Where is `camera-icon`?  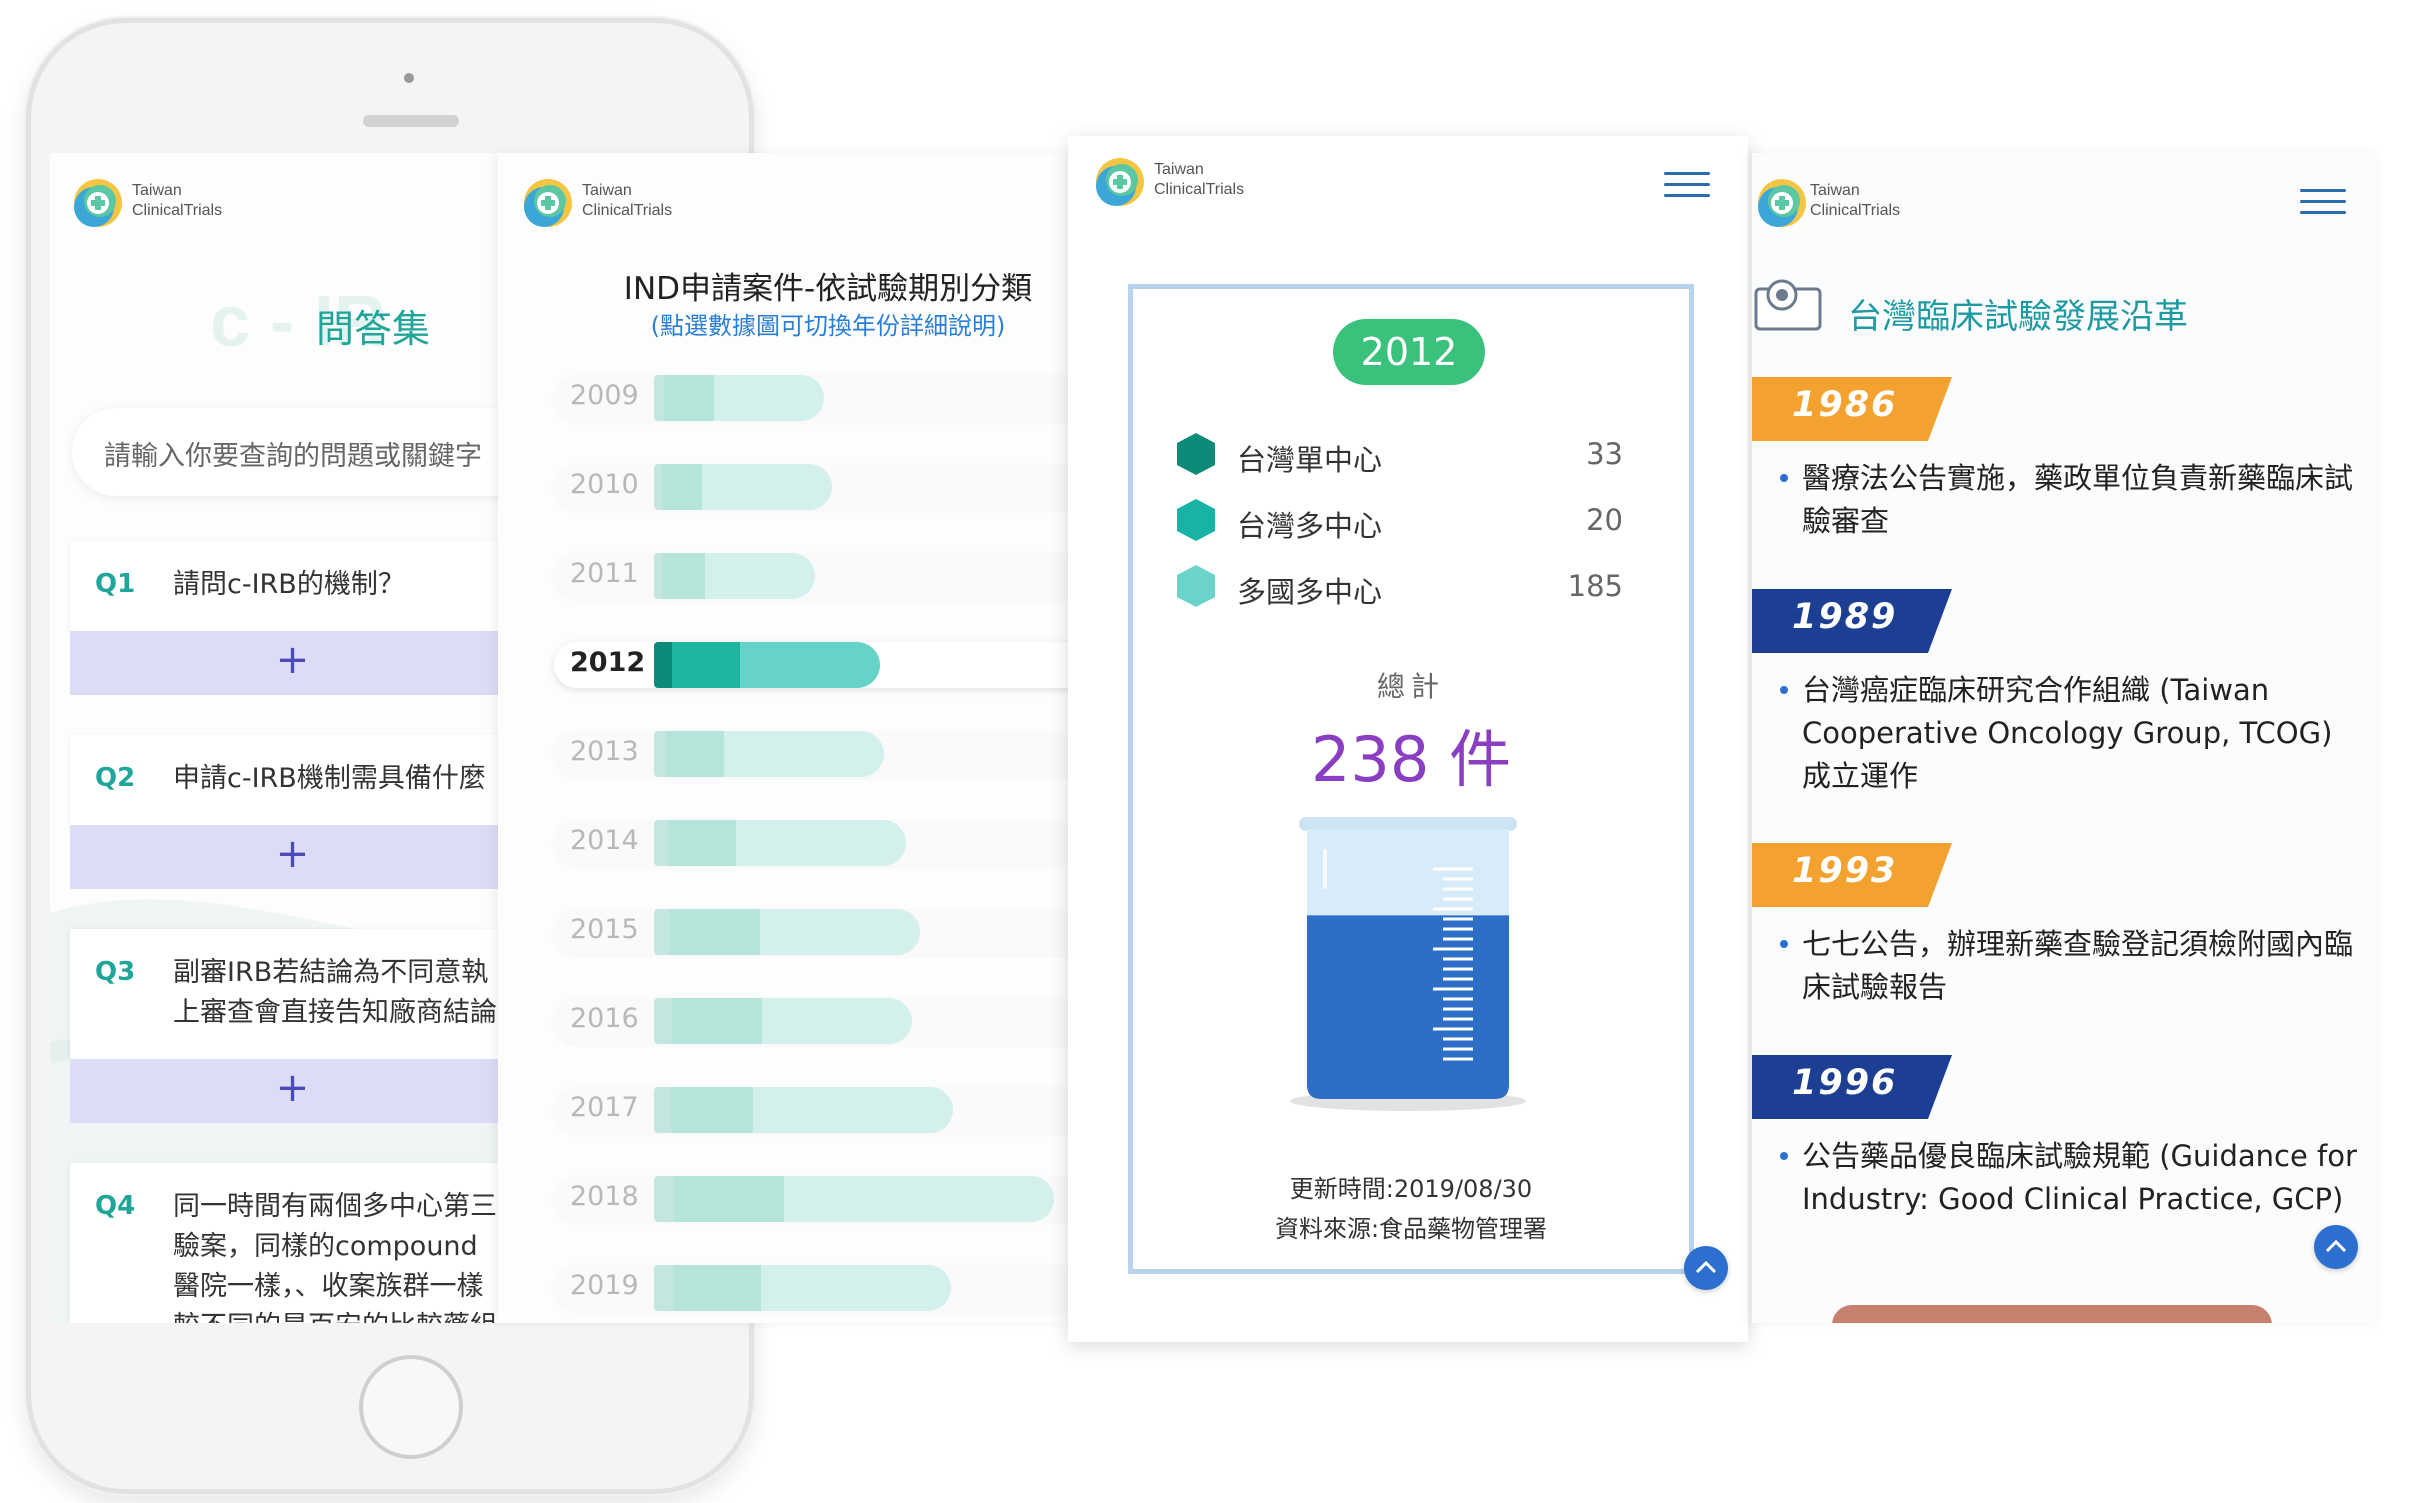 camera-icon is located at coordinates (1788, 305).